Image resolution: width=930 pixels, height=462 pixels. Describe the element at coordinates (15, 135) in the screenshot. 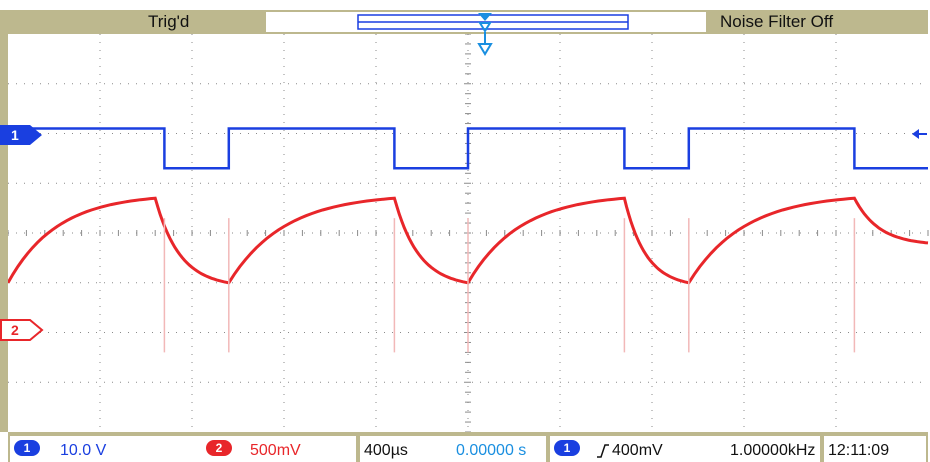

I see `ch1-marker-label: 1` at that location.